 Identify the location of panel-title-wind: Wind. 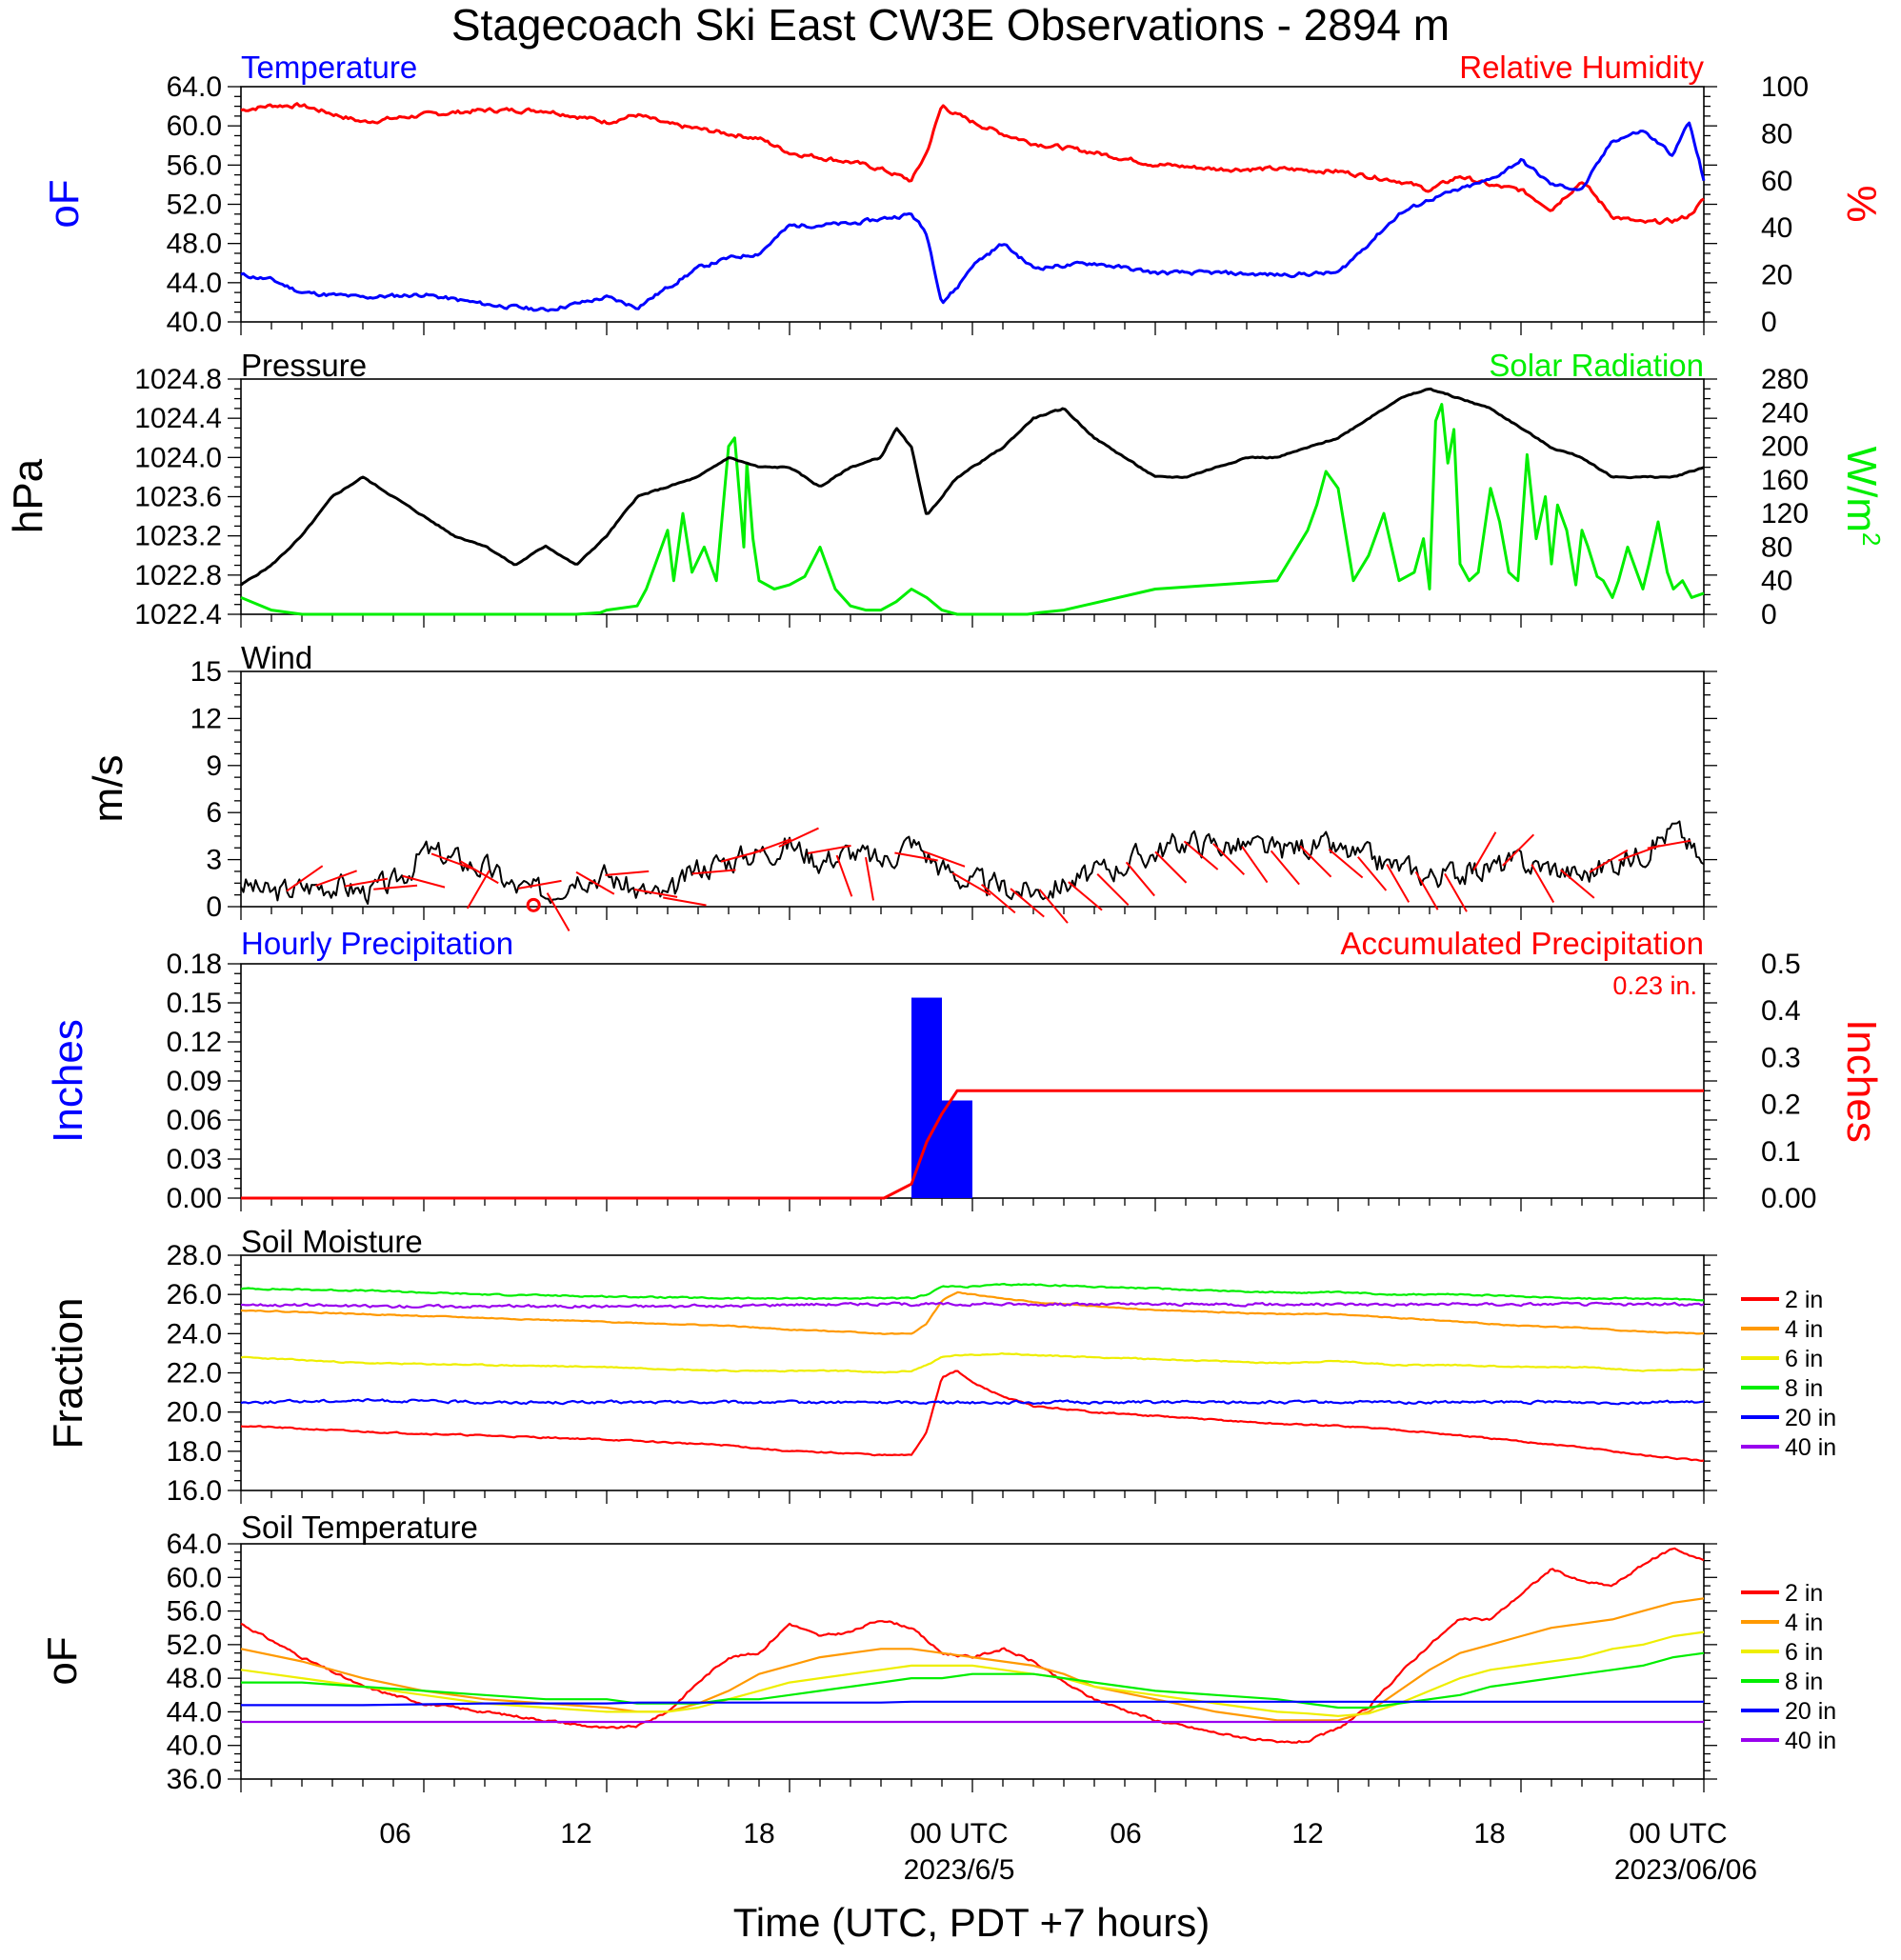
(276, 657).